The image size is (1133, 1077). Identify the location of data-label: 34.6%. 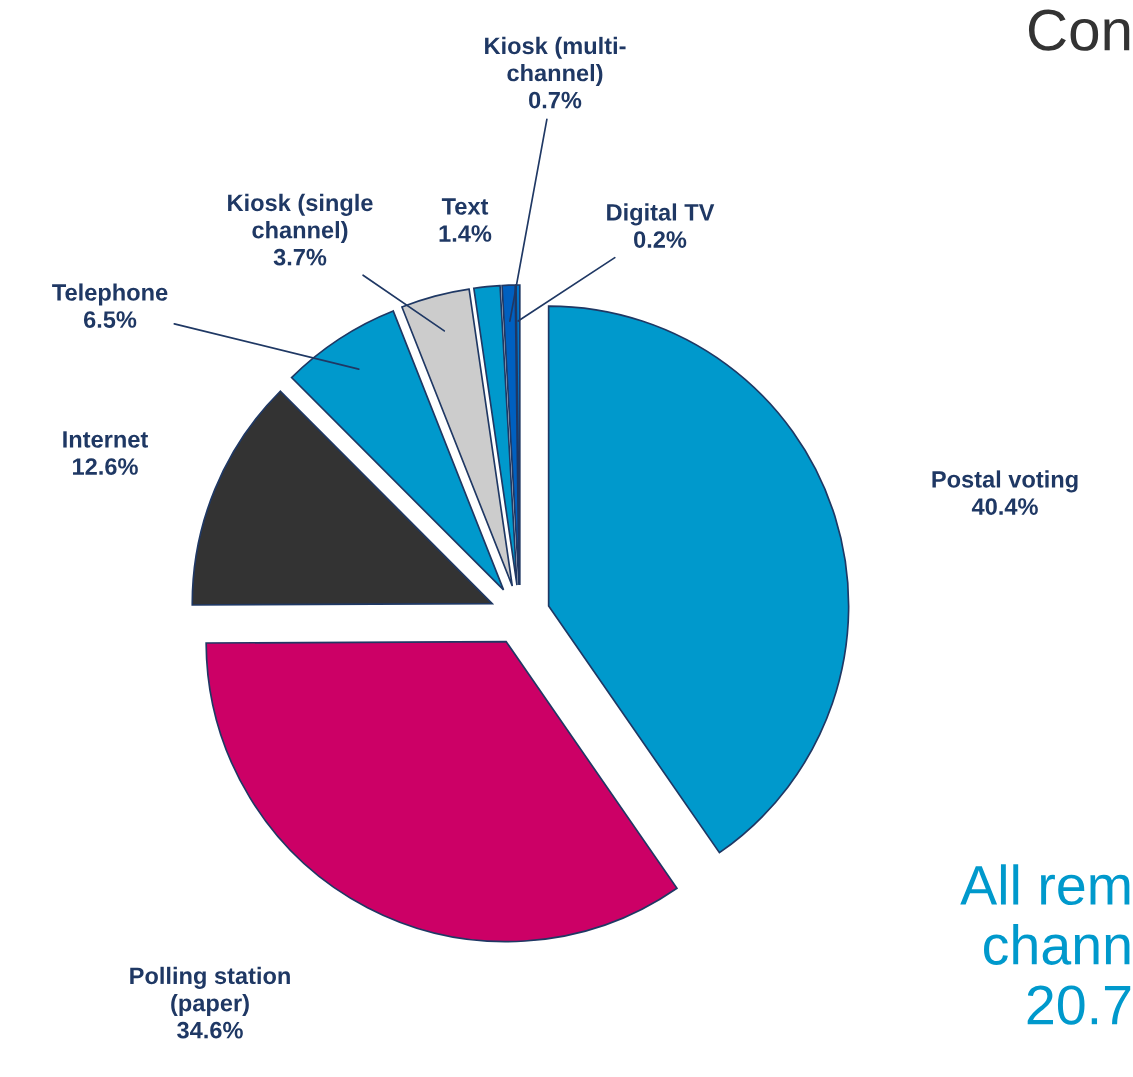
(210, 1030).